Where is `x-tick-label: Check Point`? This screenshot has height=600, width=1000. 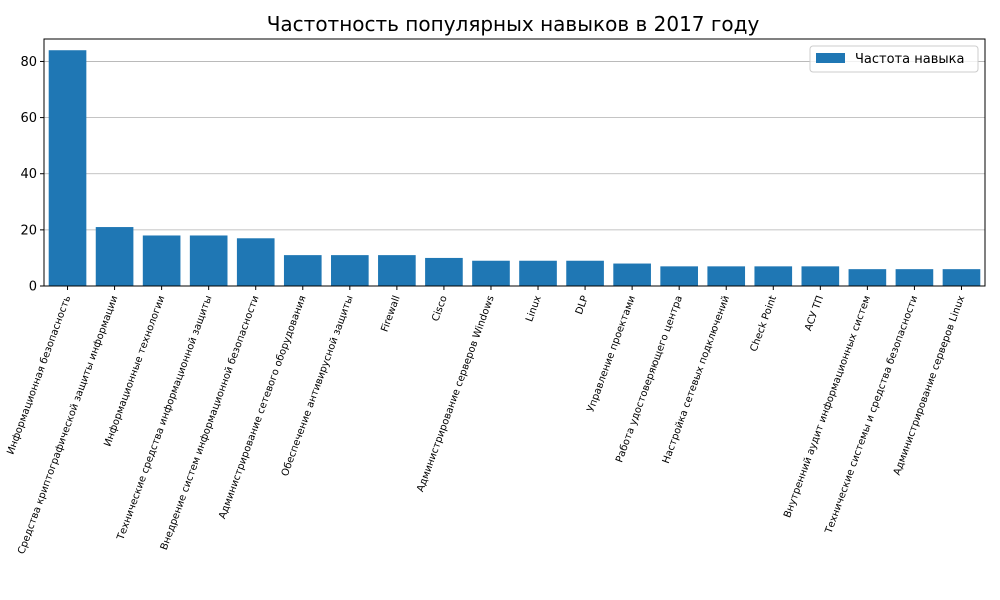 x-tick-label: Check Point is located at coordinates (764, 323).